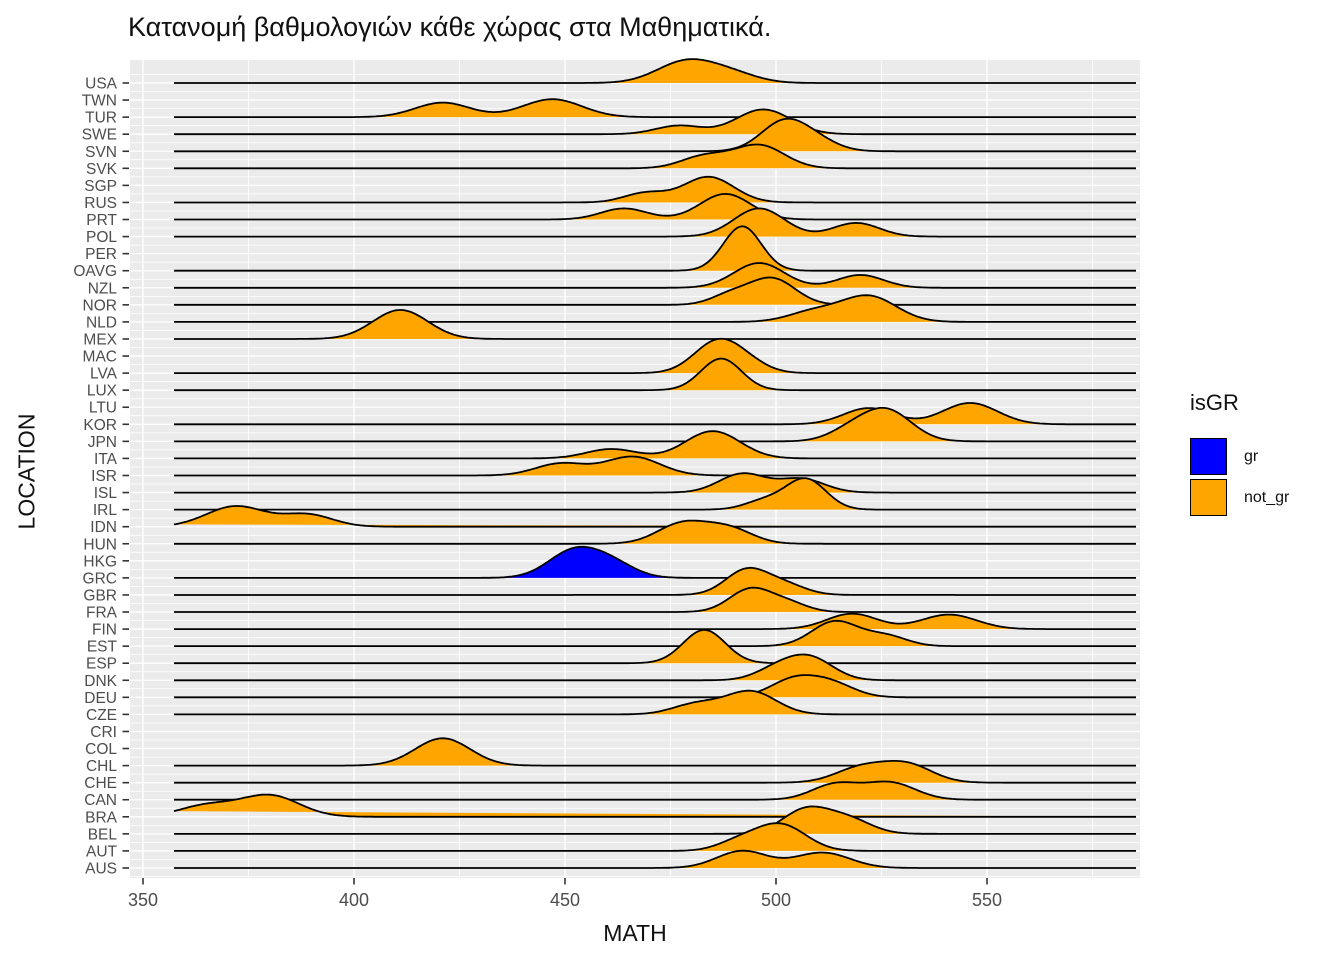 Image resolution: width=1344 pixels, height=960 pixels. What do you see at coordinates (143, 900) in the screenshot?
I see `x-tick-label-350: 350` at bounding box center [143, 900].